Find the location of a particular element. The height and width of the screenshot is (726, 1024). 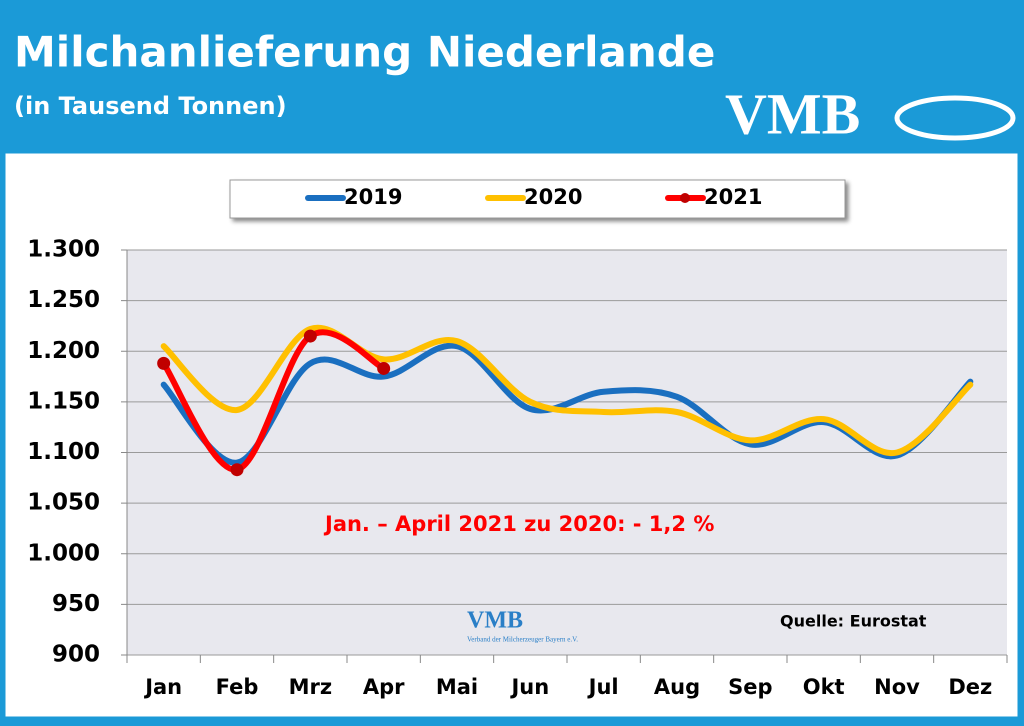

y-tick-label: 1.300 is located at coordinates (63, 250).